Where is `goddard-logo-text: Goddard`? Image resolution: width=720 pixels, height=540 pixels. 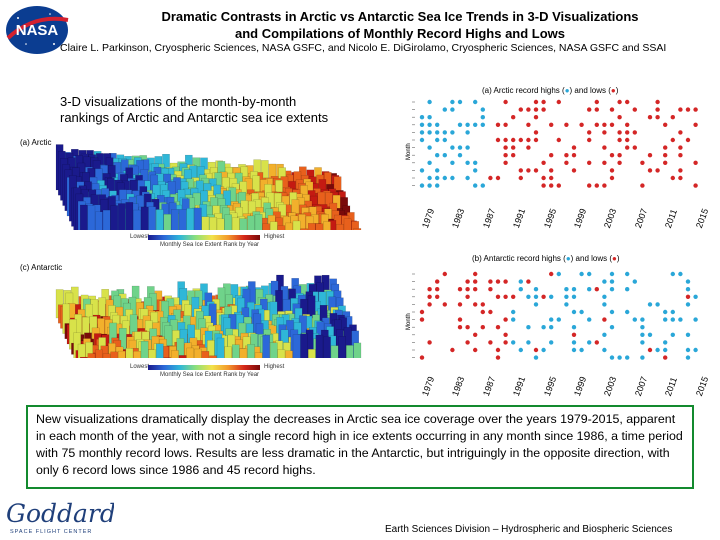 goddard-logo-text: Goddard is located at coordinates (60, 513).